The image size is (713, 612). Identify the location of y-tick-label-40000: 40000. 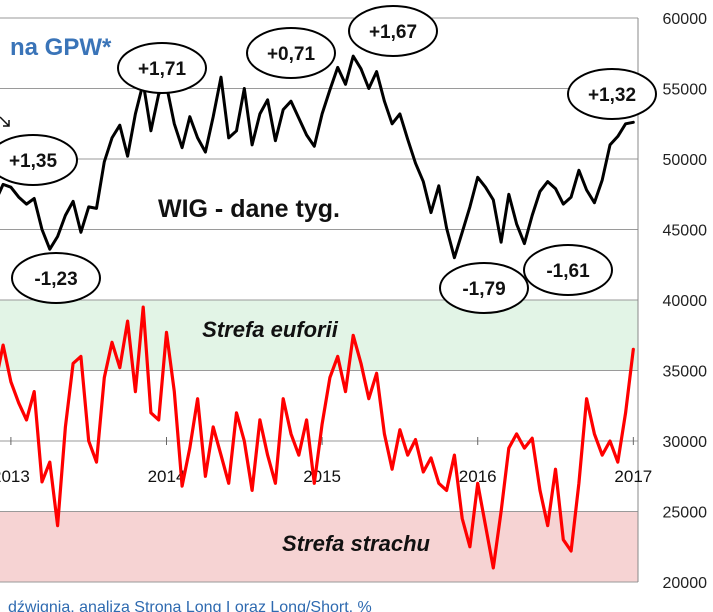
(685, 301).